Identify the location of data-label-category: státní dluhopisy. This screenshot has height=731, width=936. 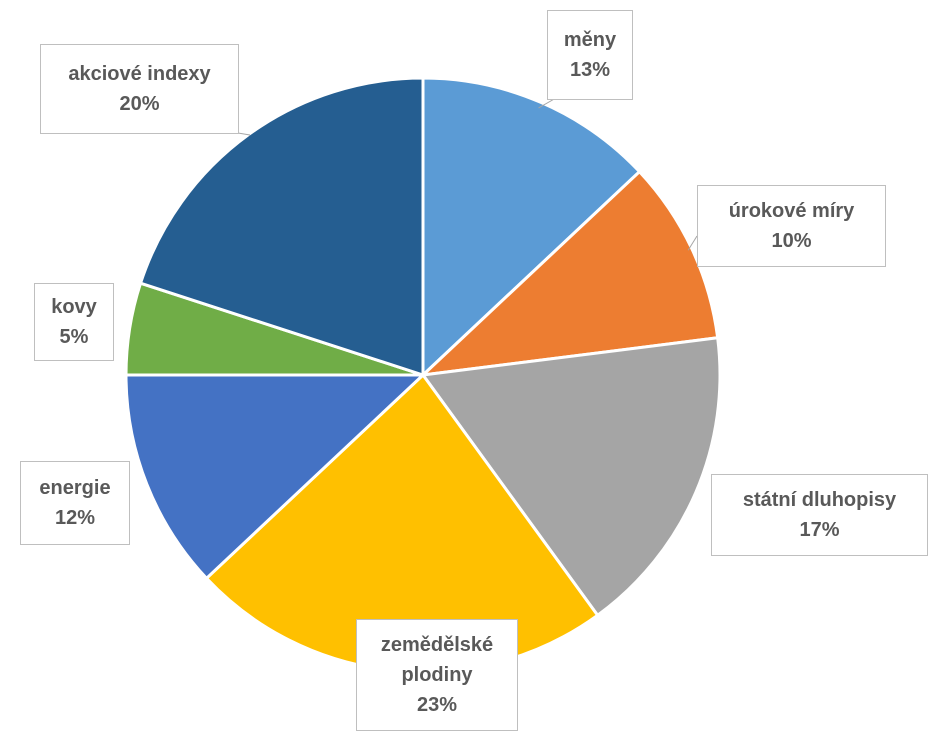
(819, 500).